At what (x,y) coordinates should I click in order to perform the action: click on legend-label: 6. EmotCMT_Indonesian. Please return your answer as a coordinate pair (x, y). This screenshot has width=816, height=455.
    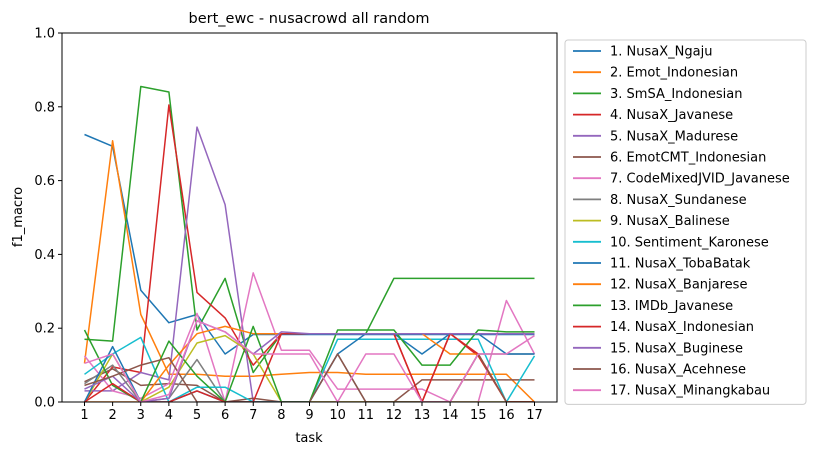
    Looking at the image, I should click on (688, 158).